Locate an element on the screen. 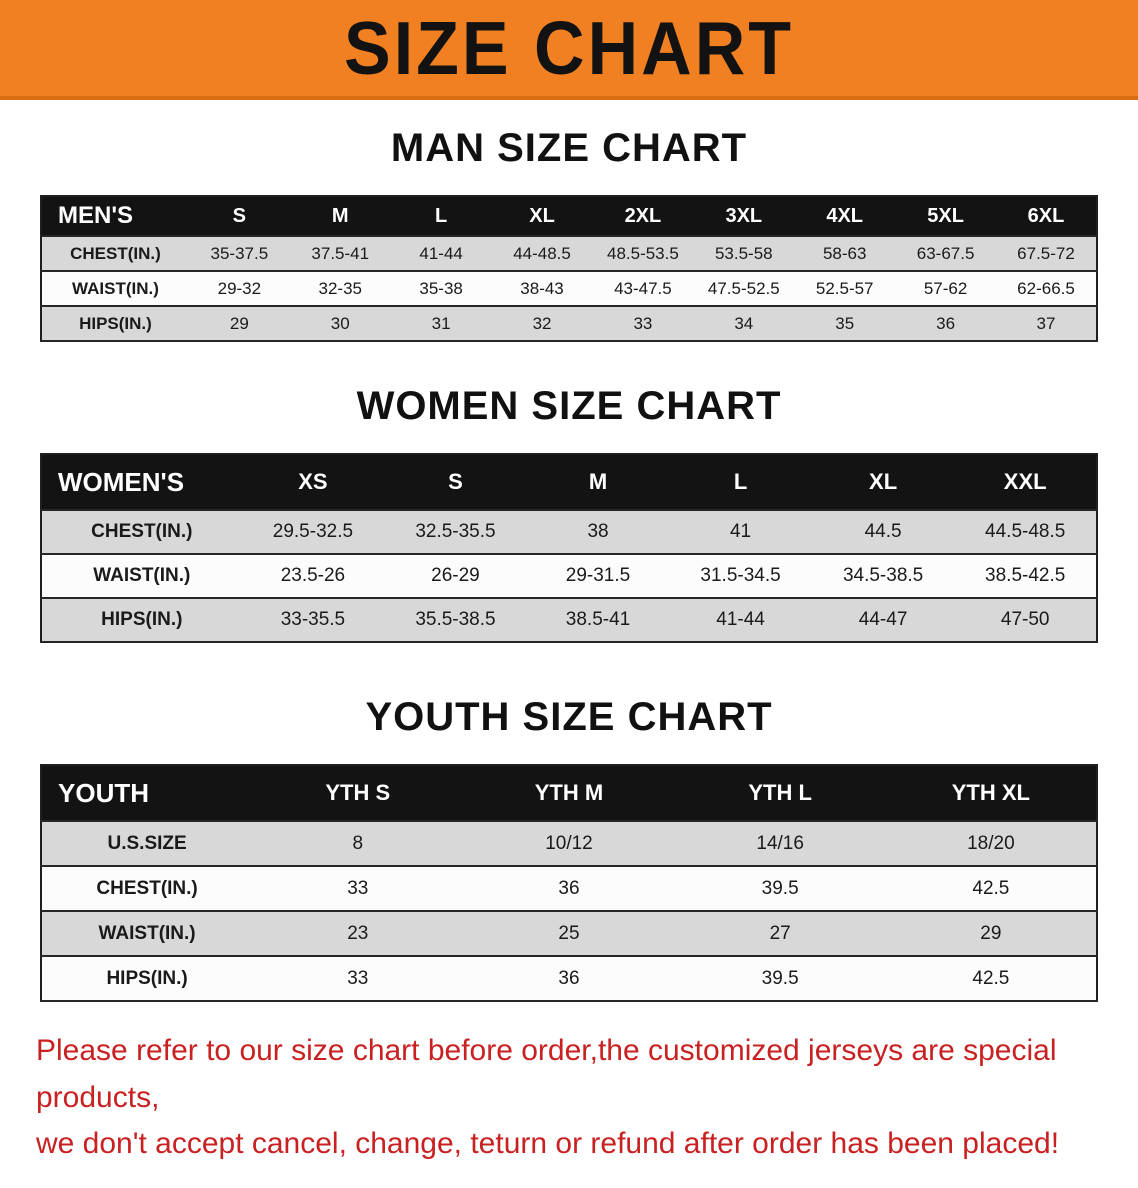 This screenshot has width=1138, height=1188. size-value: 35.5-38.5 is located at coordinates (455, 619).